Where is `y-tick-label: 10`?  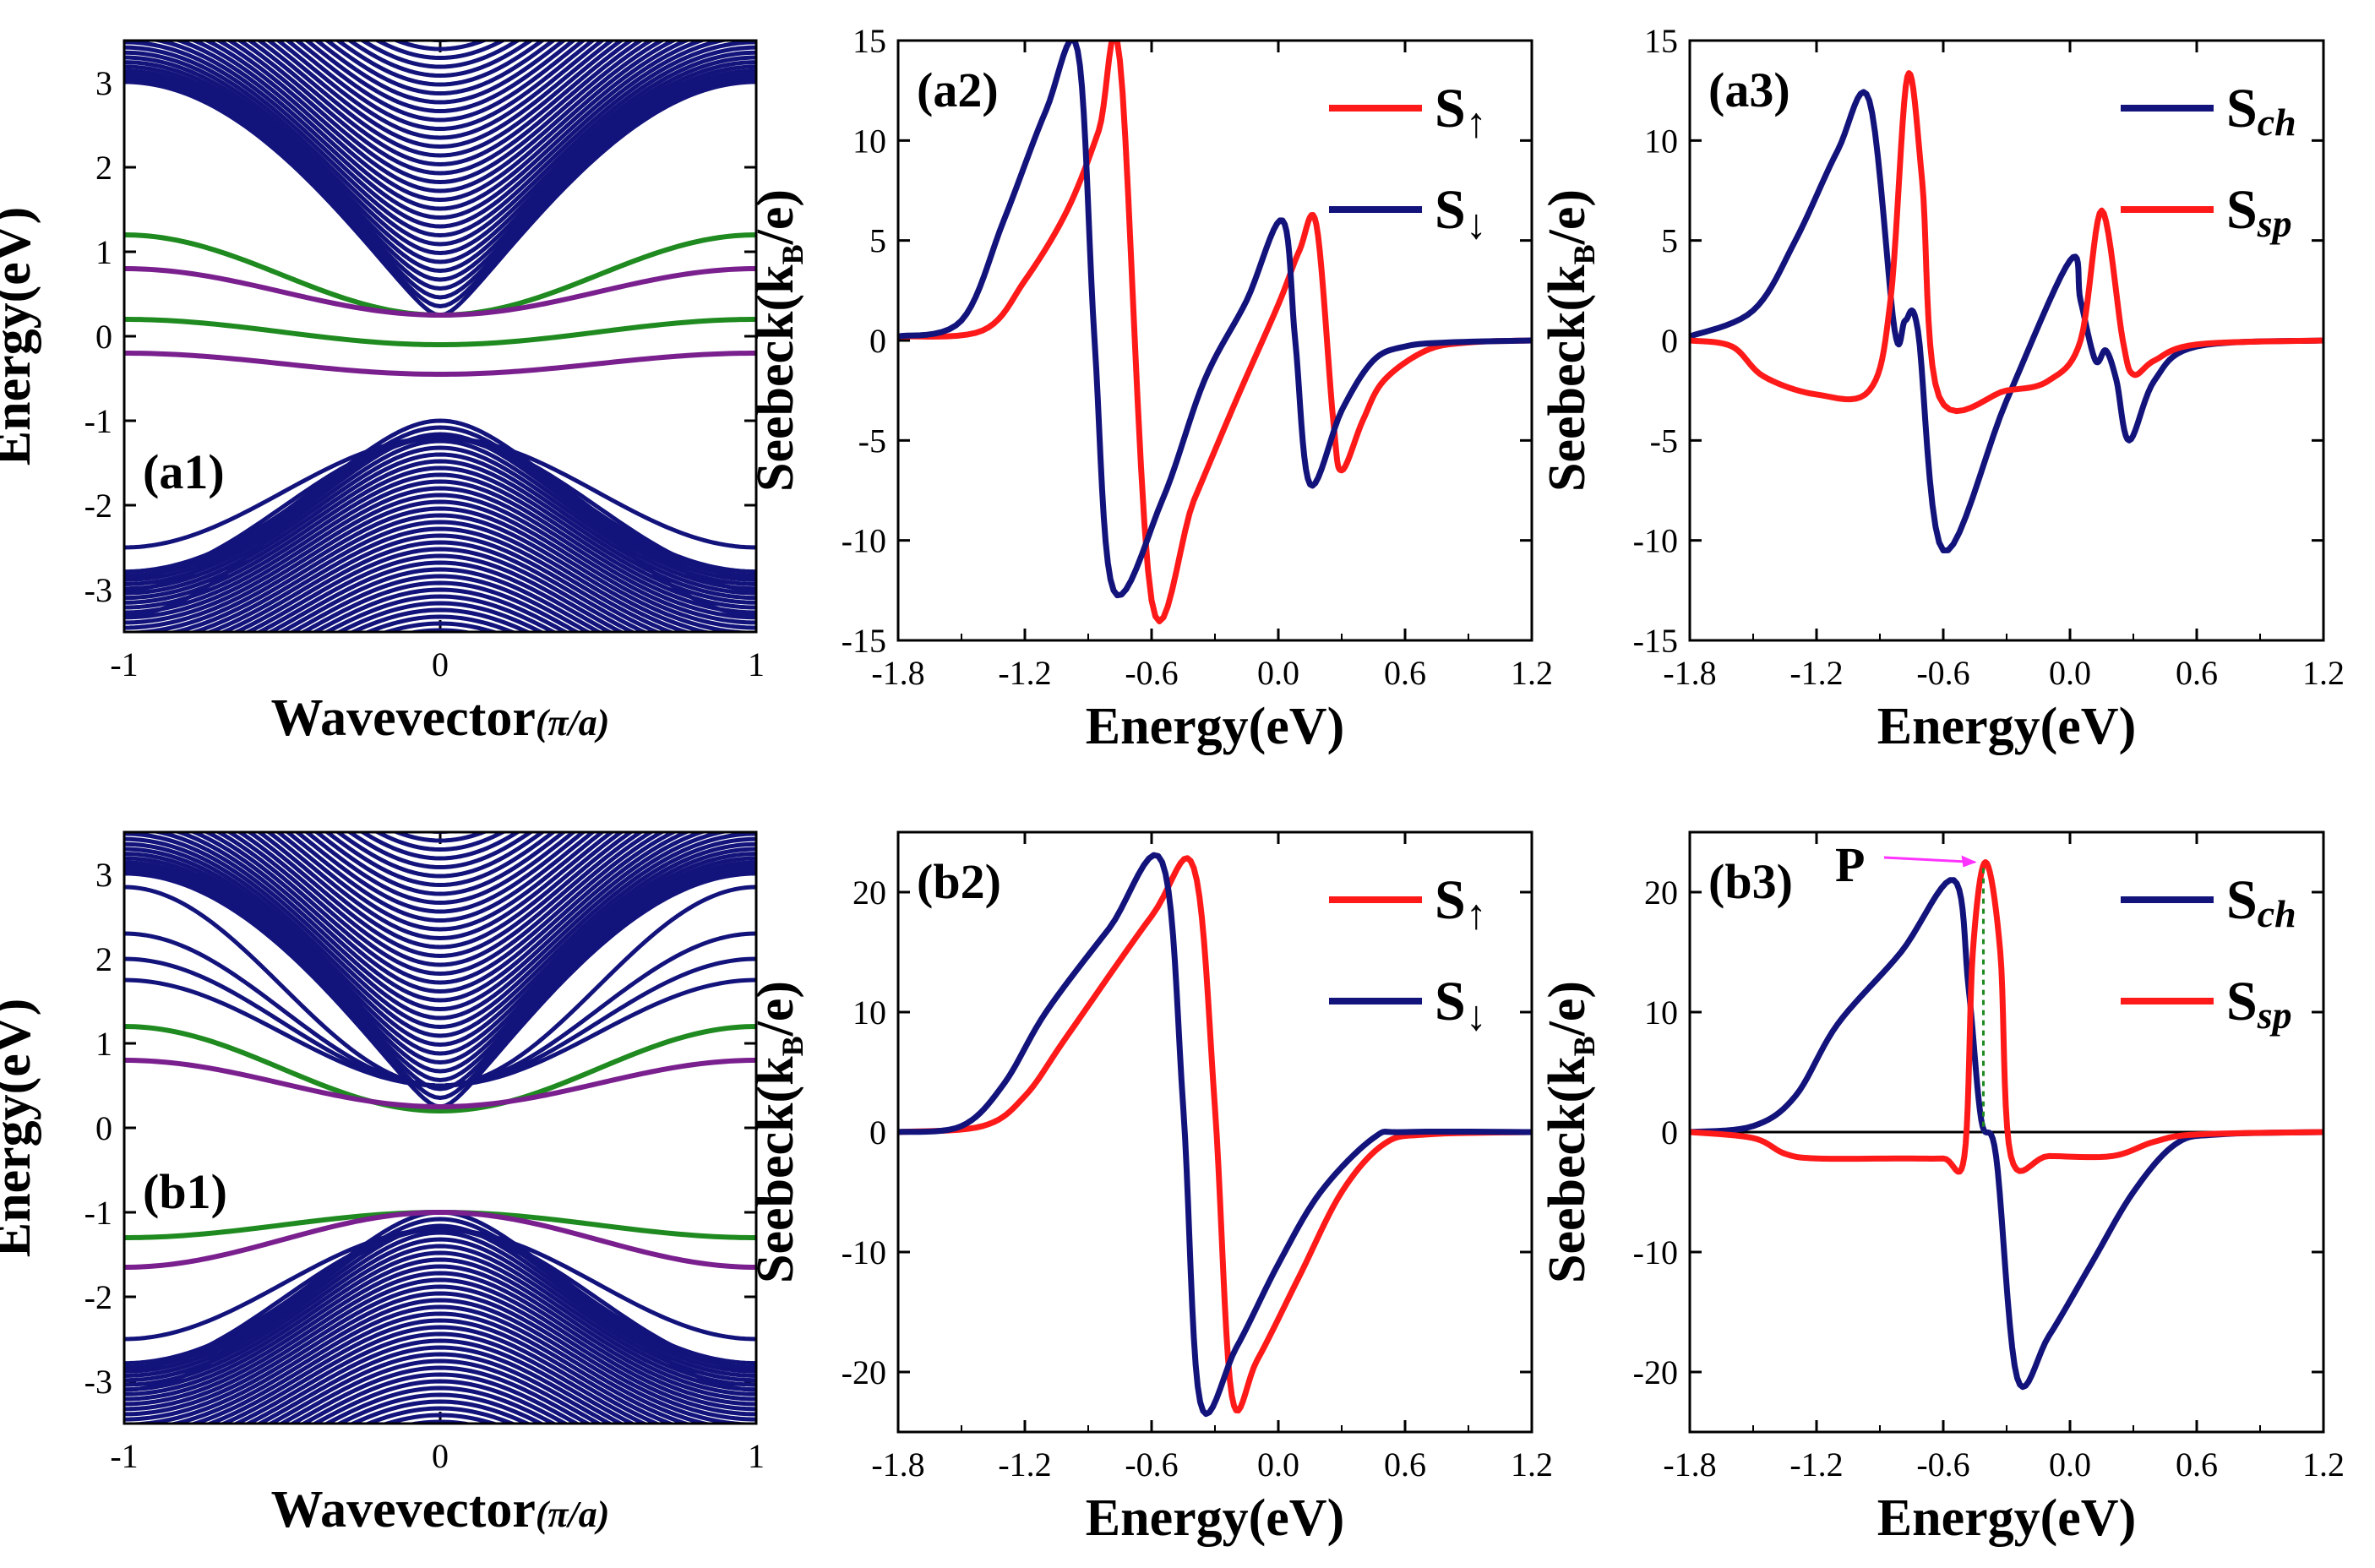 y-tick-label: 10 is located at coordinates (869, 141).